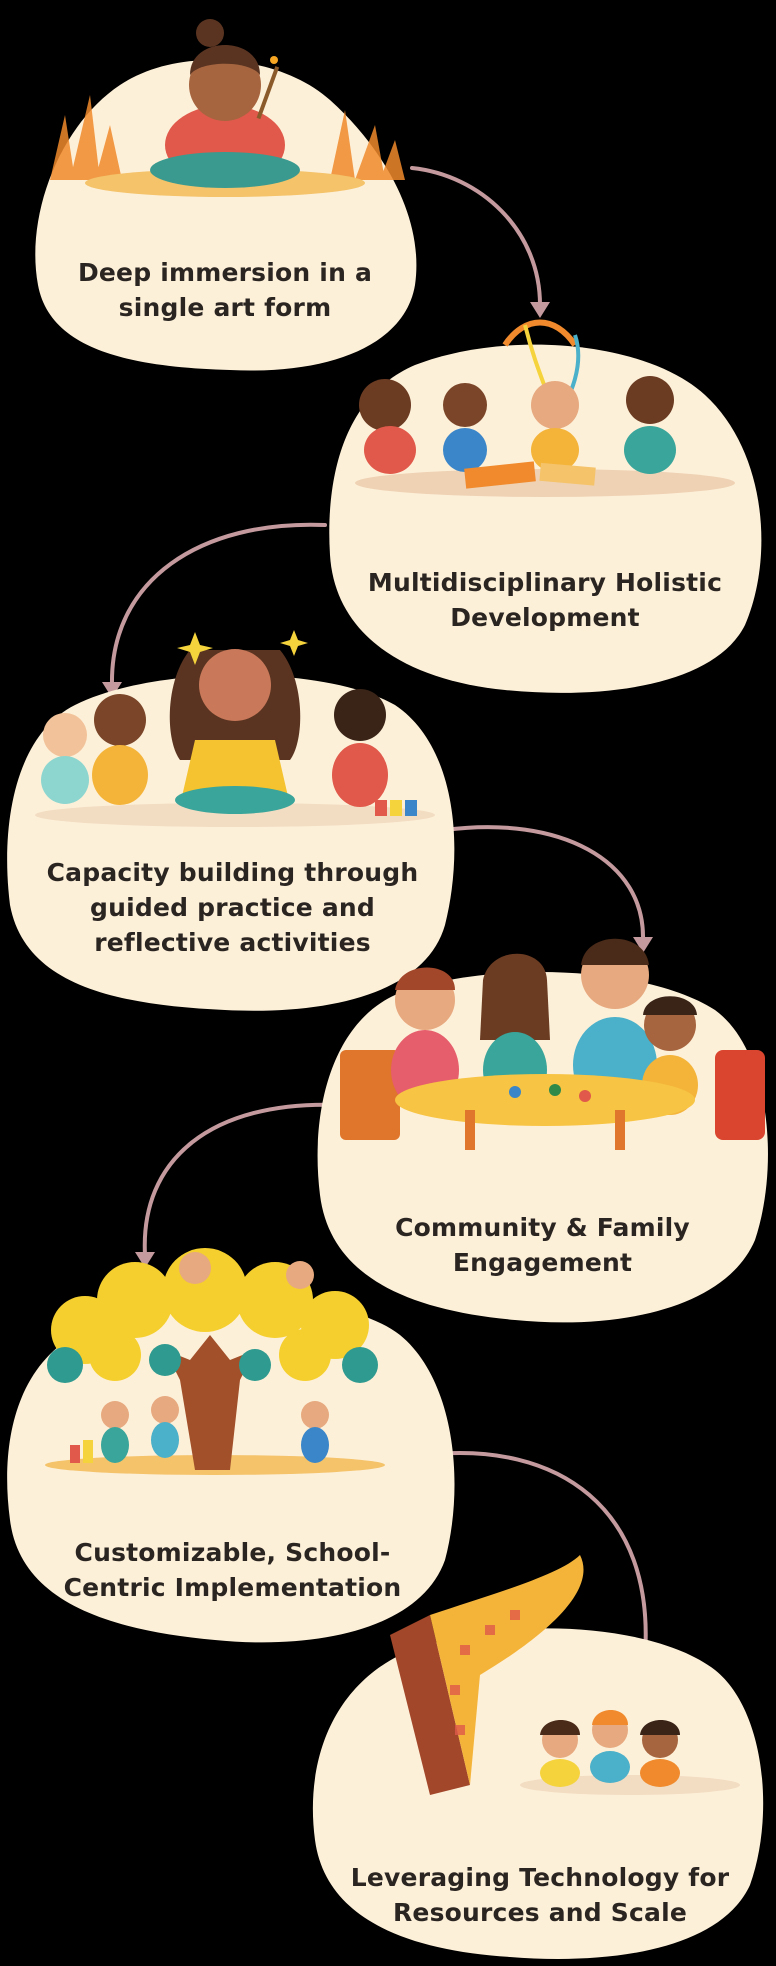 This screenshot has height=1966, width=776. Describe the element at coordinates (225, 307) in the screenshot. I see `step-1-line-2: single art form` at that location.